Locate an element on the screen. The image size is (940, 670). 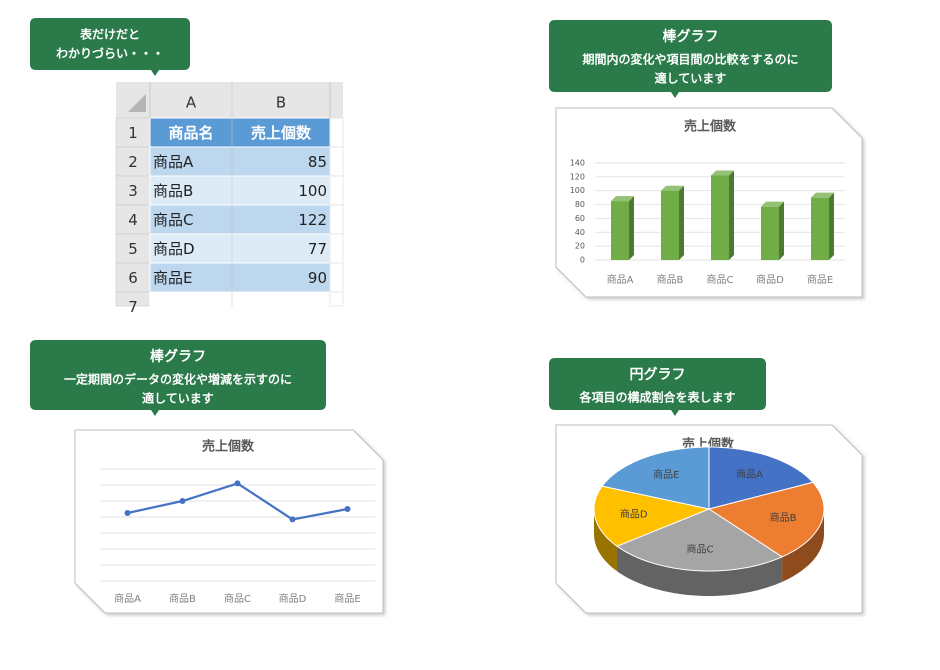
table-cell: 商品B is located at coordinates (173, 191).